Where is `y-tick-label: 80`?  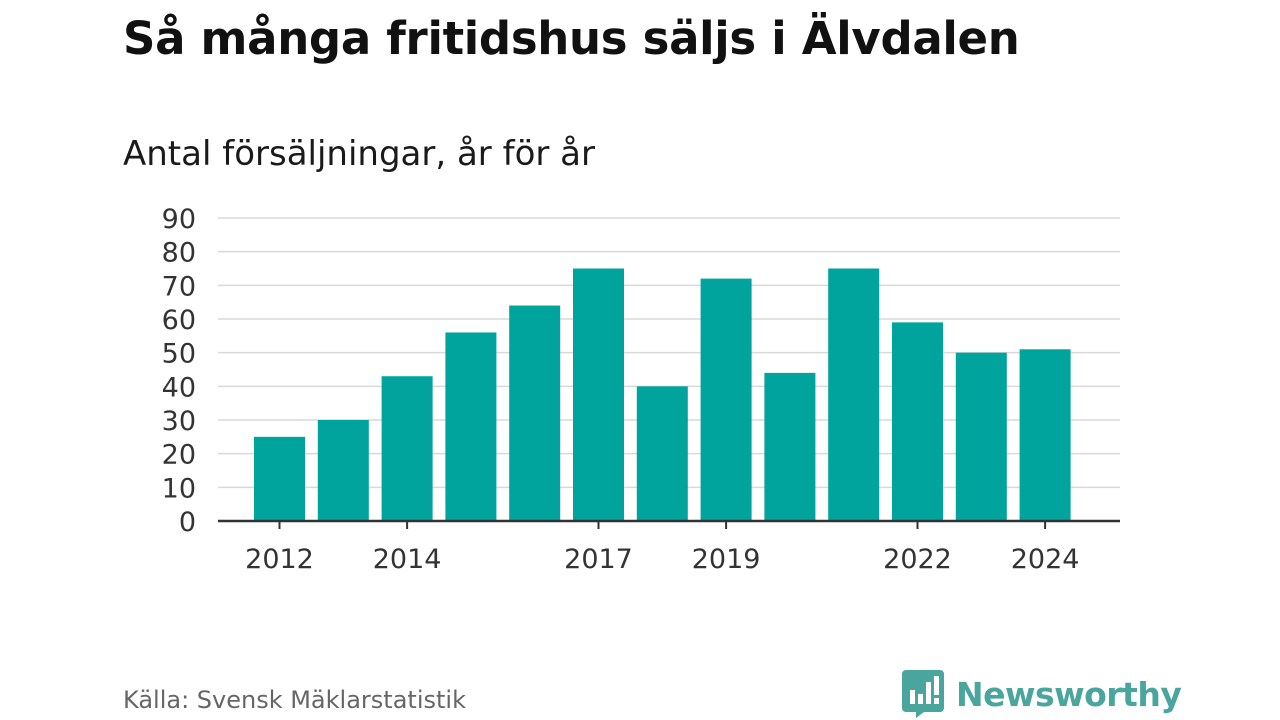 y-tick-label: 80 is located at coordinates (179, 253).